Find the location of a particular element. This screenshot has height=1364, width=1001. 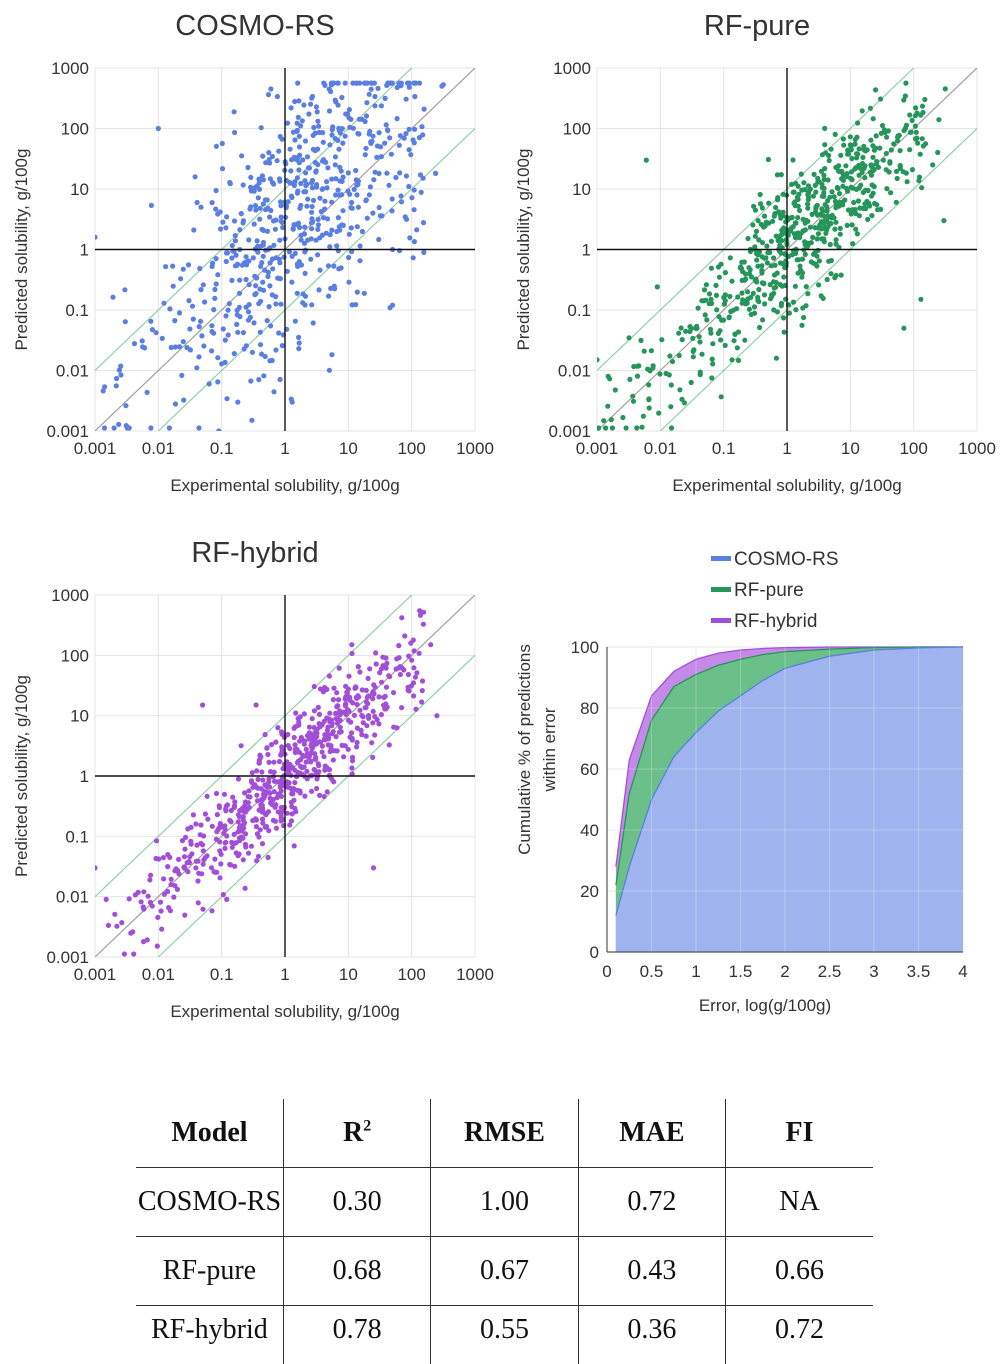

header-mae: MAE is located at coordinates (651, 1133).